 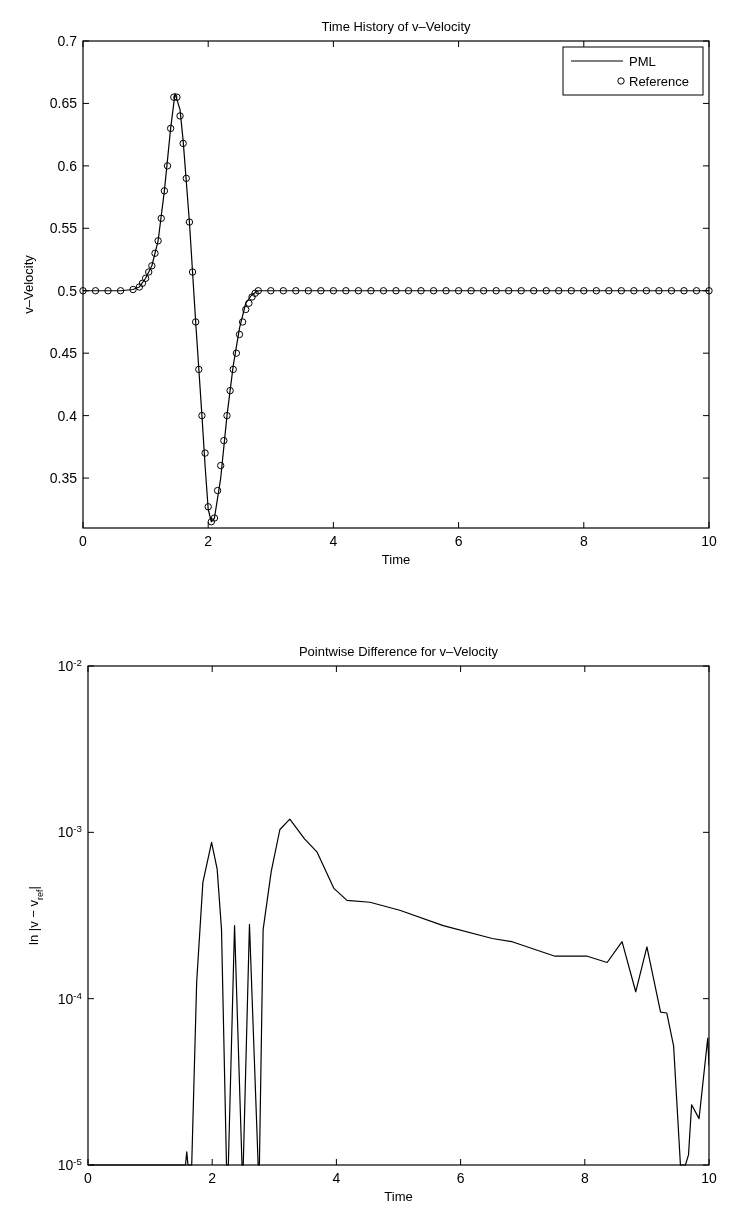 I want to click on y-tick-label: 0.55, so click(x=63, y=228).